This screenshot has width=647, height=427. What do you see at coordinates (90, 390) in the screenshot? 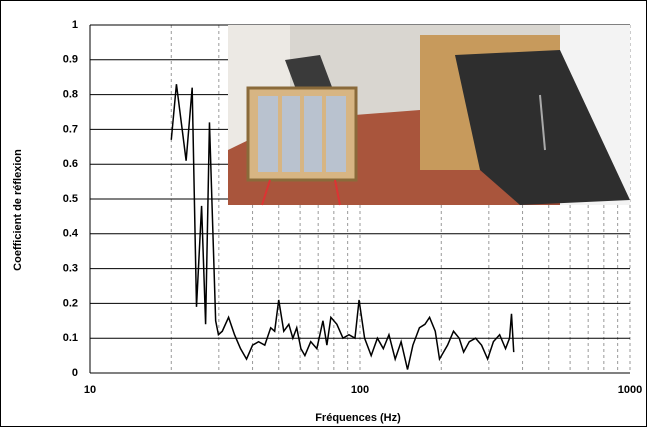
I see `x-tick-label: 10` at bounding box center [90, 390].